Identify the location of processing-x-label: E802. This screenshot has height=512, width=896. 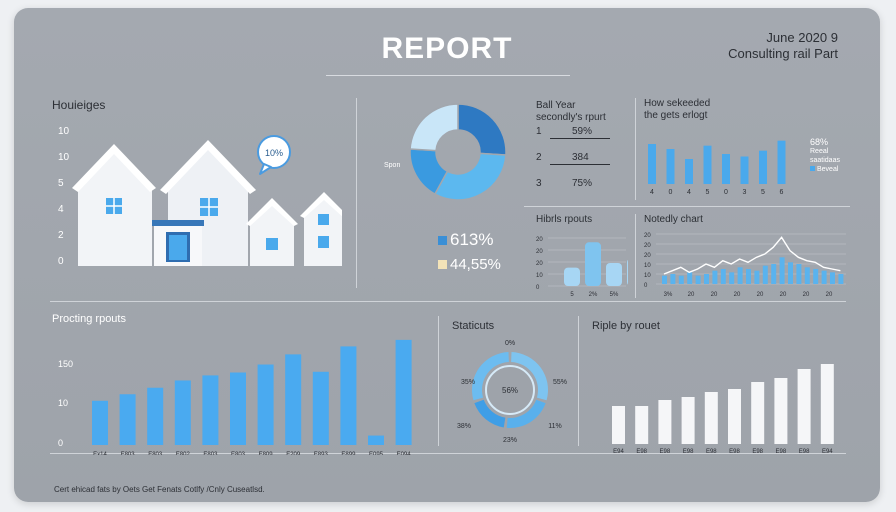
(183, 453).